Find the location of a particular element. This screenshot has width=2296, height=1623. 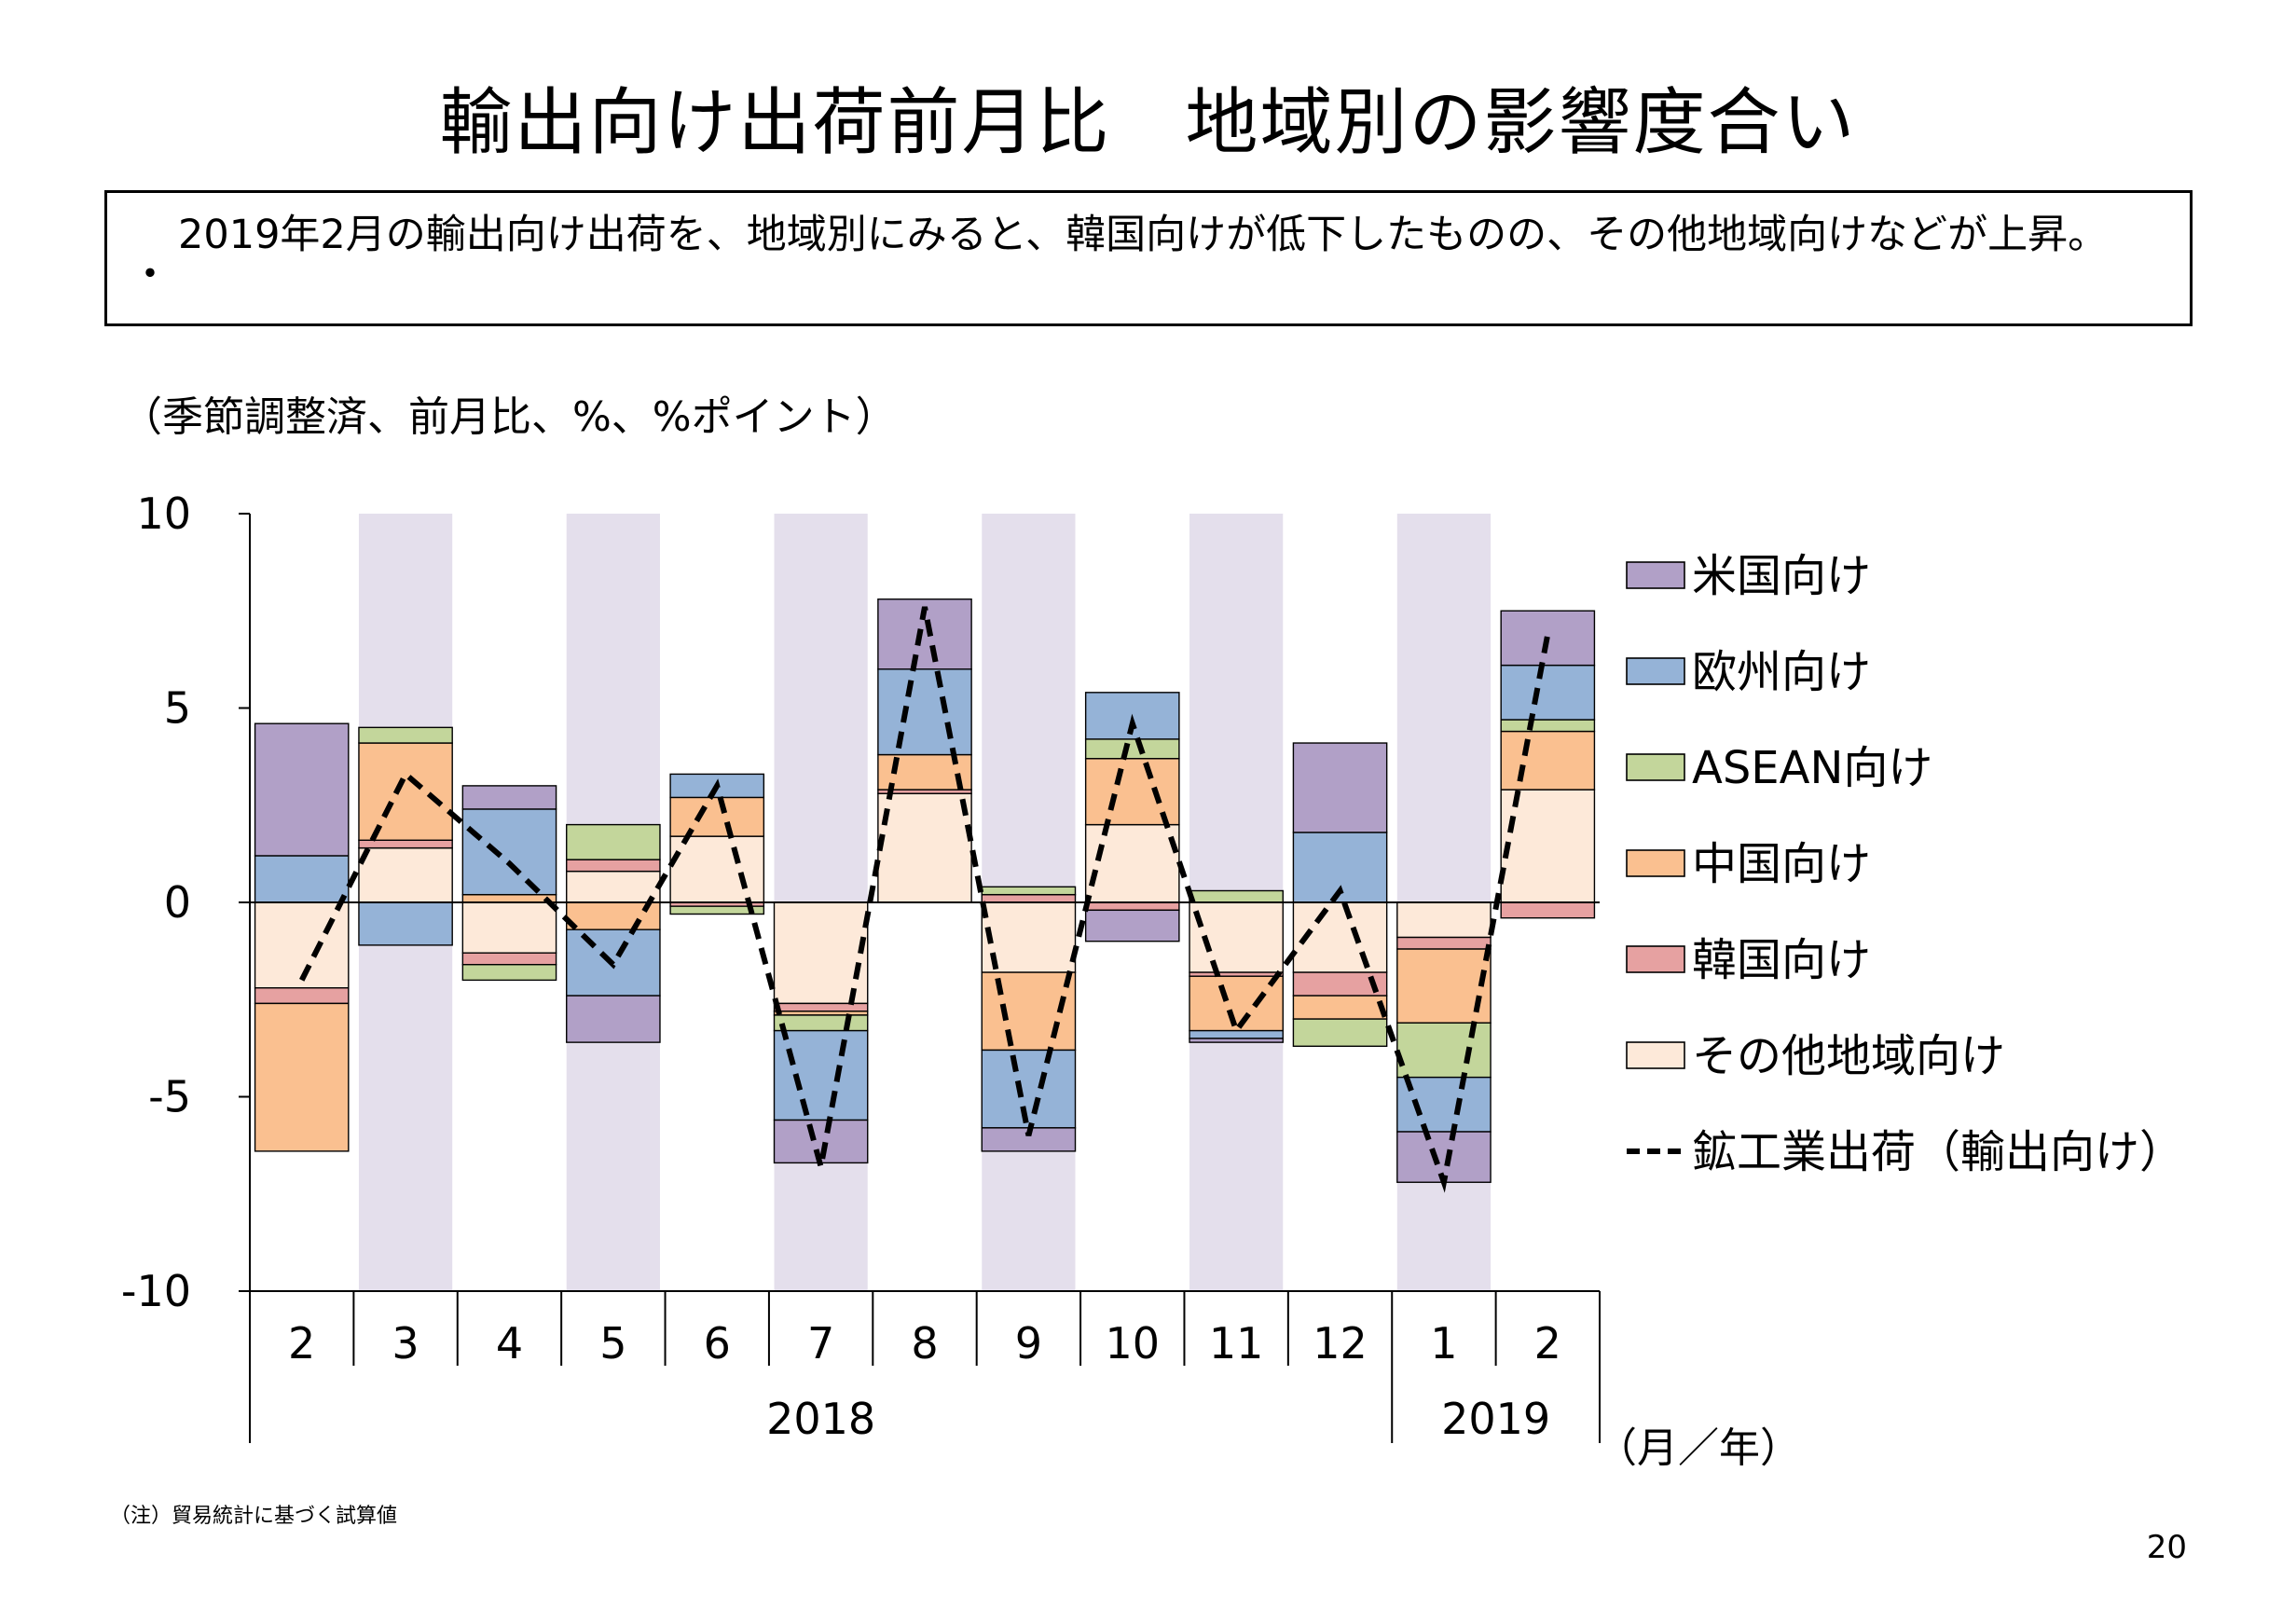

legend-swatch-us is located at coordinates (1655, 575).